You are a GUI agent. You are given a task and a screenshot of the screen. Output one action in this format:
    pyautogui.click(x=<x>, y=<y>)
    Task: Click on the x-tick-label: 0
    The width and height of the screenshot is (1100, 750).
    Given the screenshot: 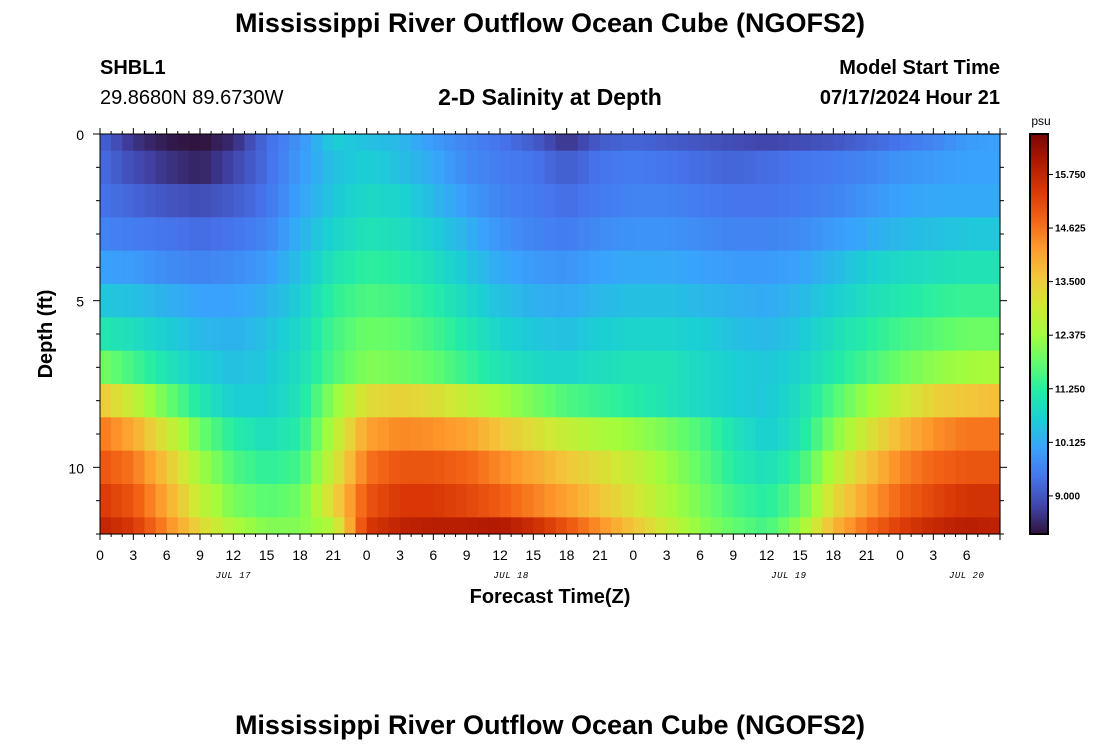 What is the action you would take?
    pyautogui.click(x=633, y=555)
    